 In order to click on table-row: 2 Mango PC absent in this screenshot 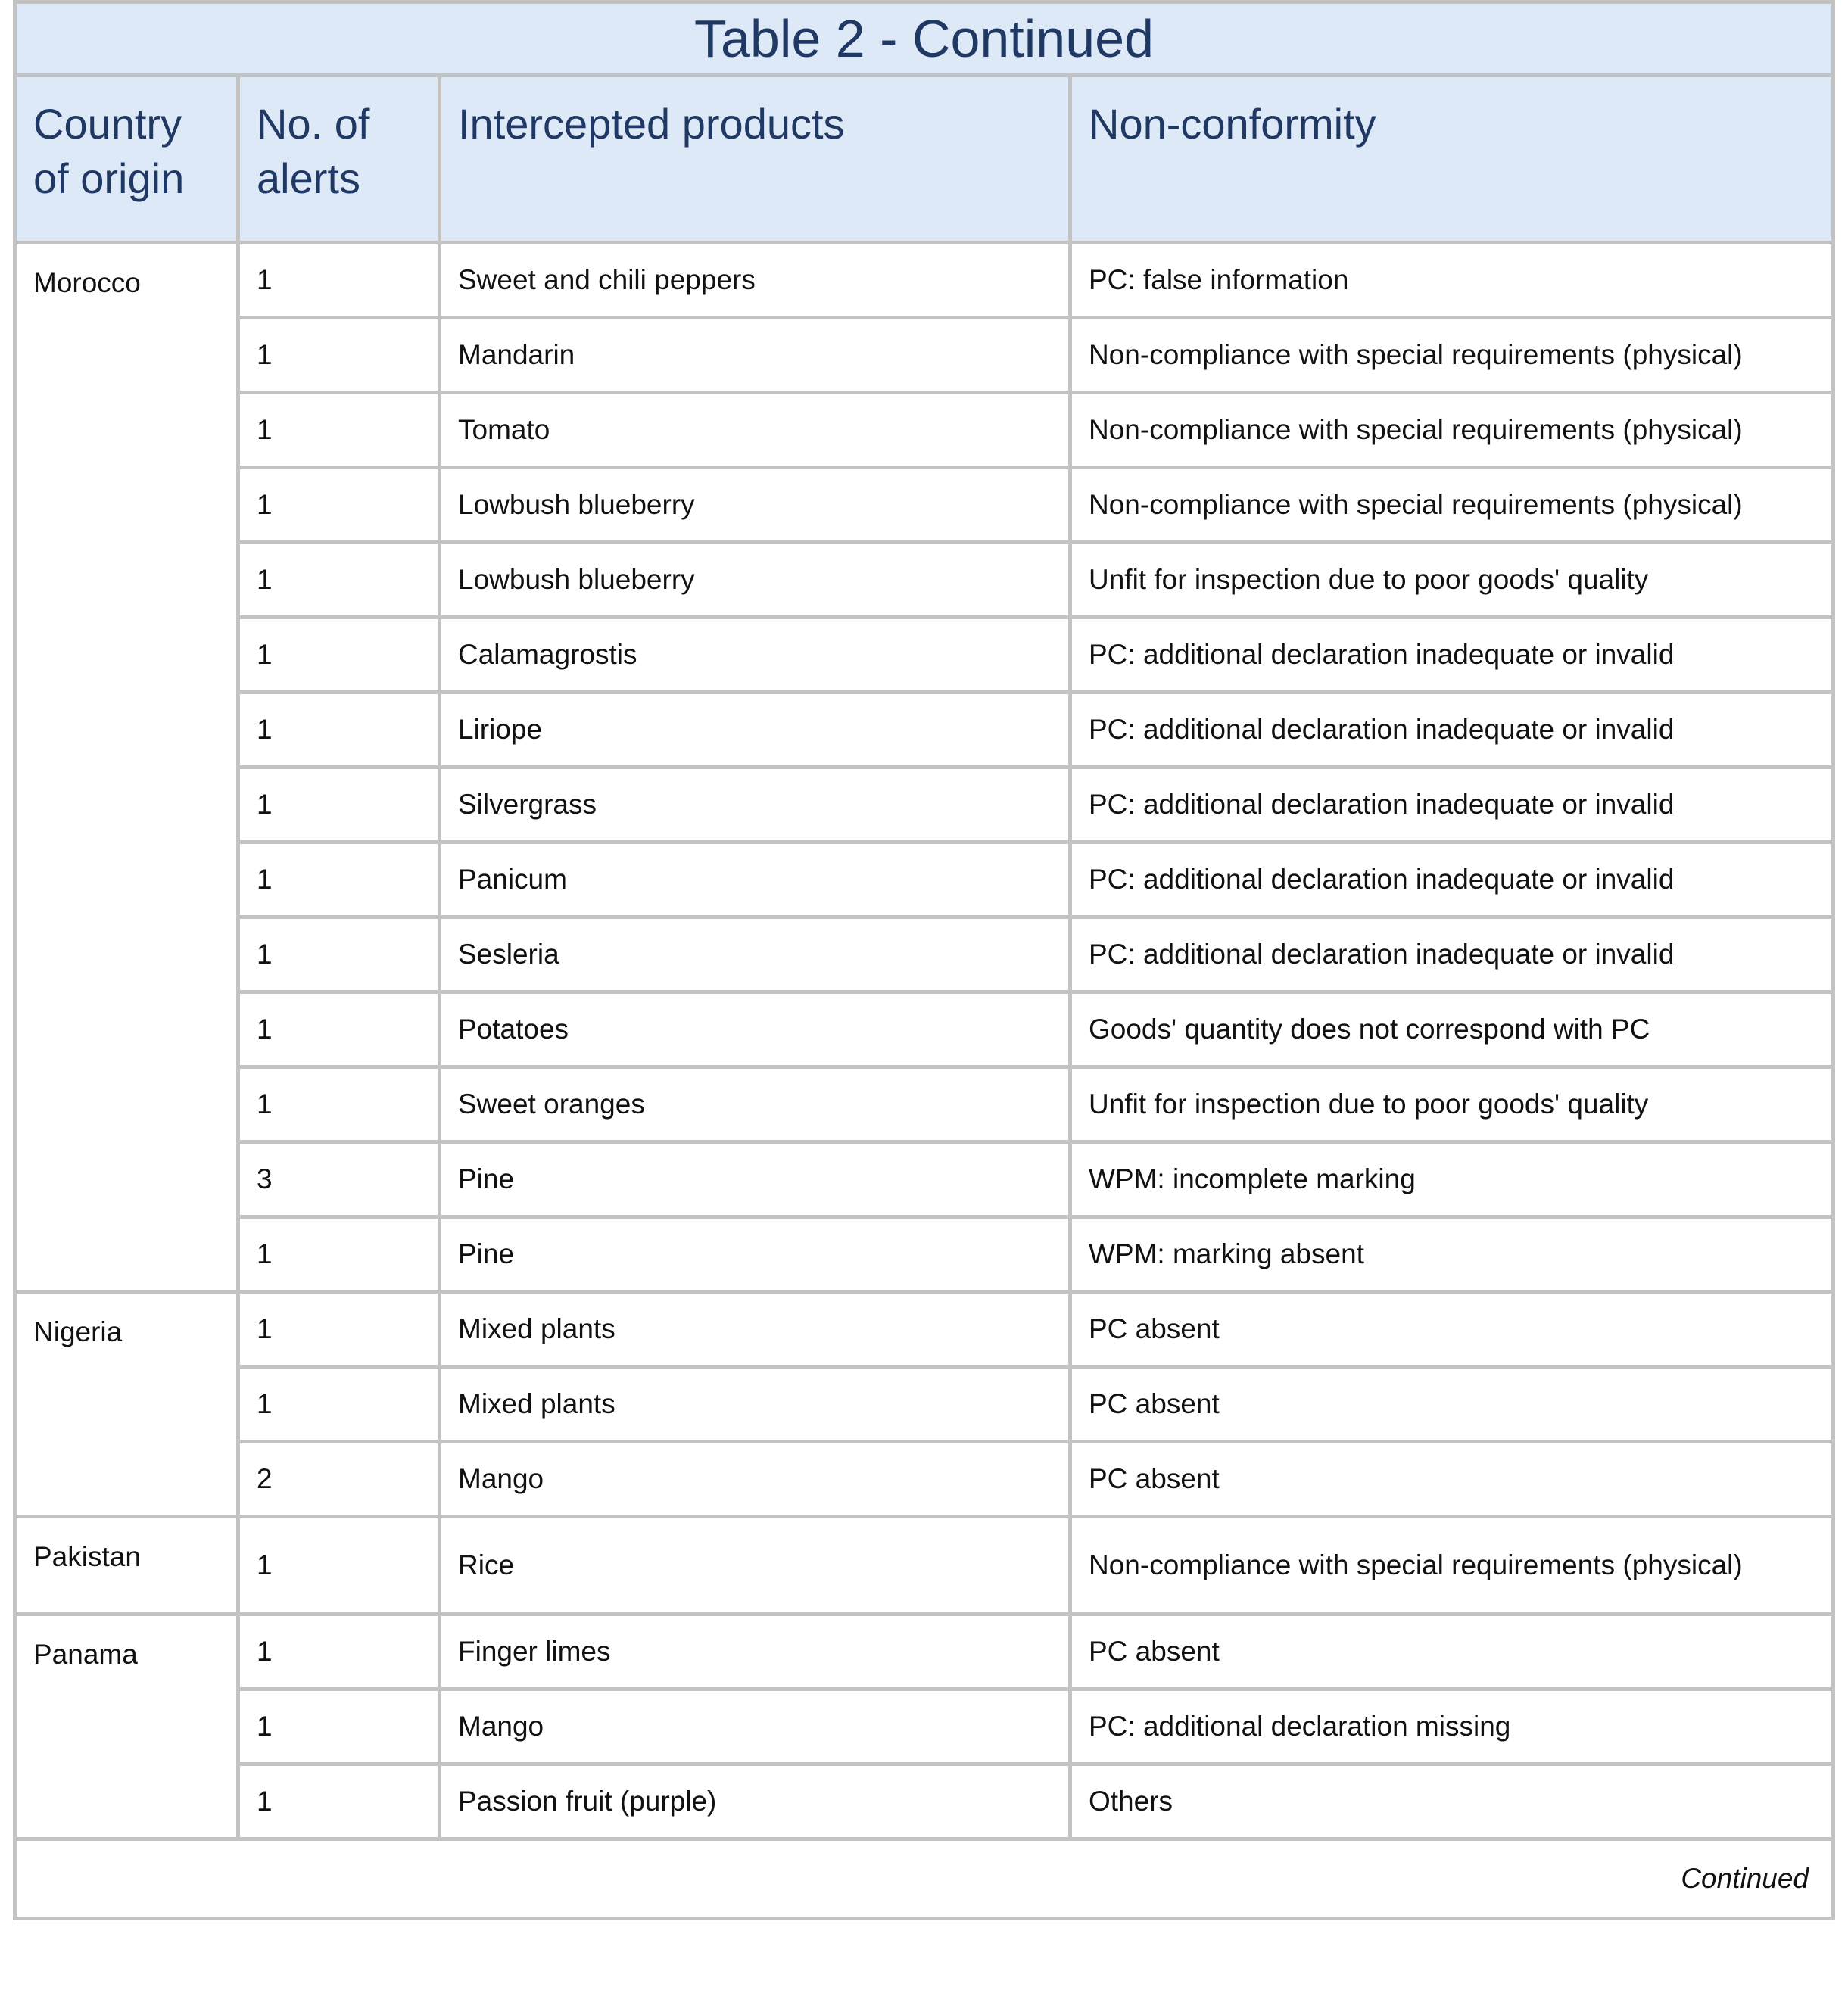, I will do `click(925, 1479)`.